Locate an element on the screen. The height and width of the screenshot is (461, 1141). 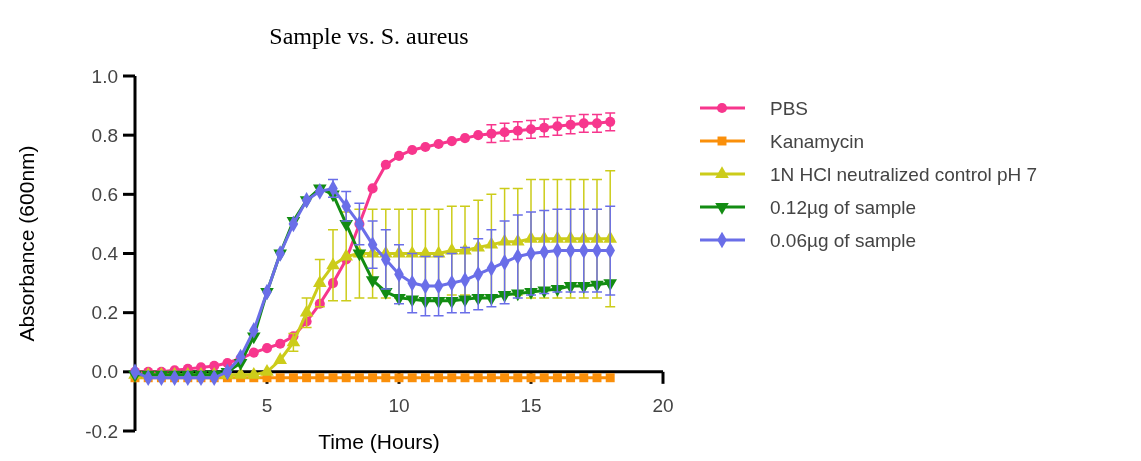
x-tick-label: 10 is located at coordinates (399, 405).